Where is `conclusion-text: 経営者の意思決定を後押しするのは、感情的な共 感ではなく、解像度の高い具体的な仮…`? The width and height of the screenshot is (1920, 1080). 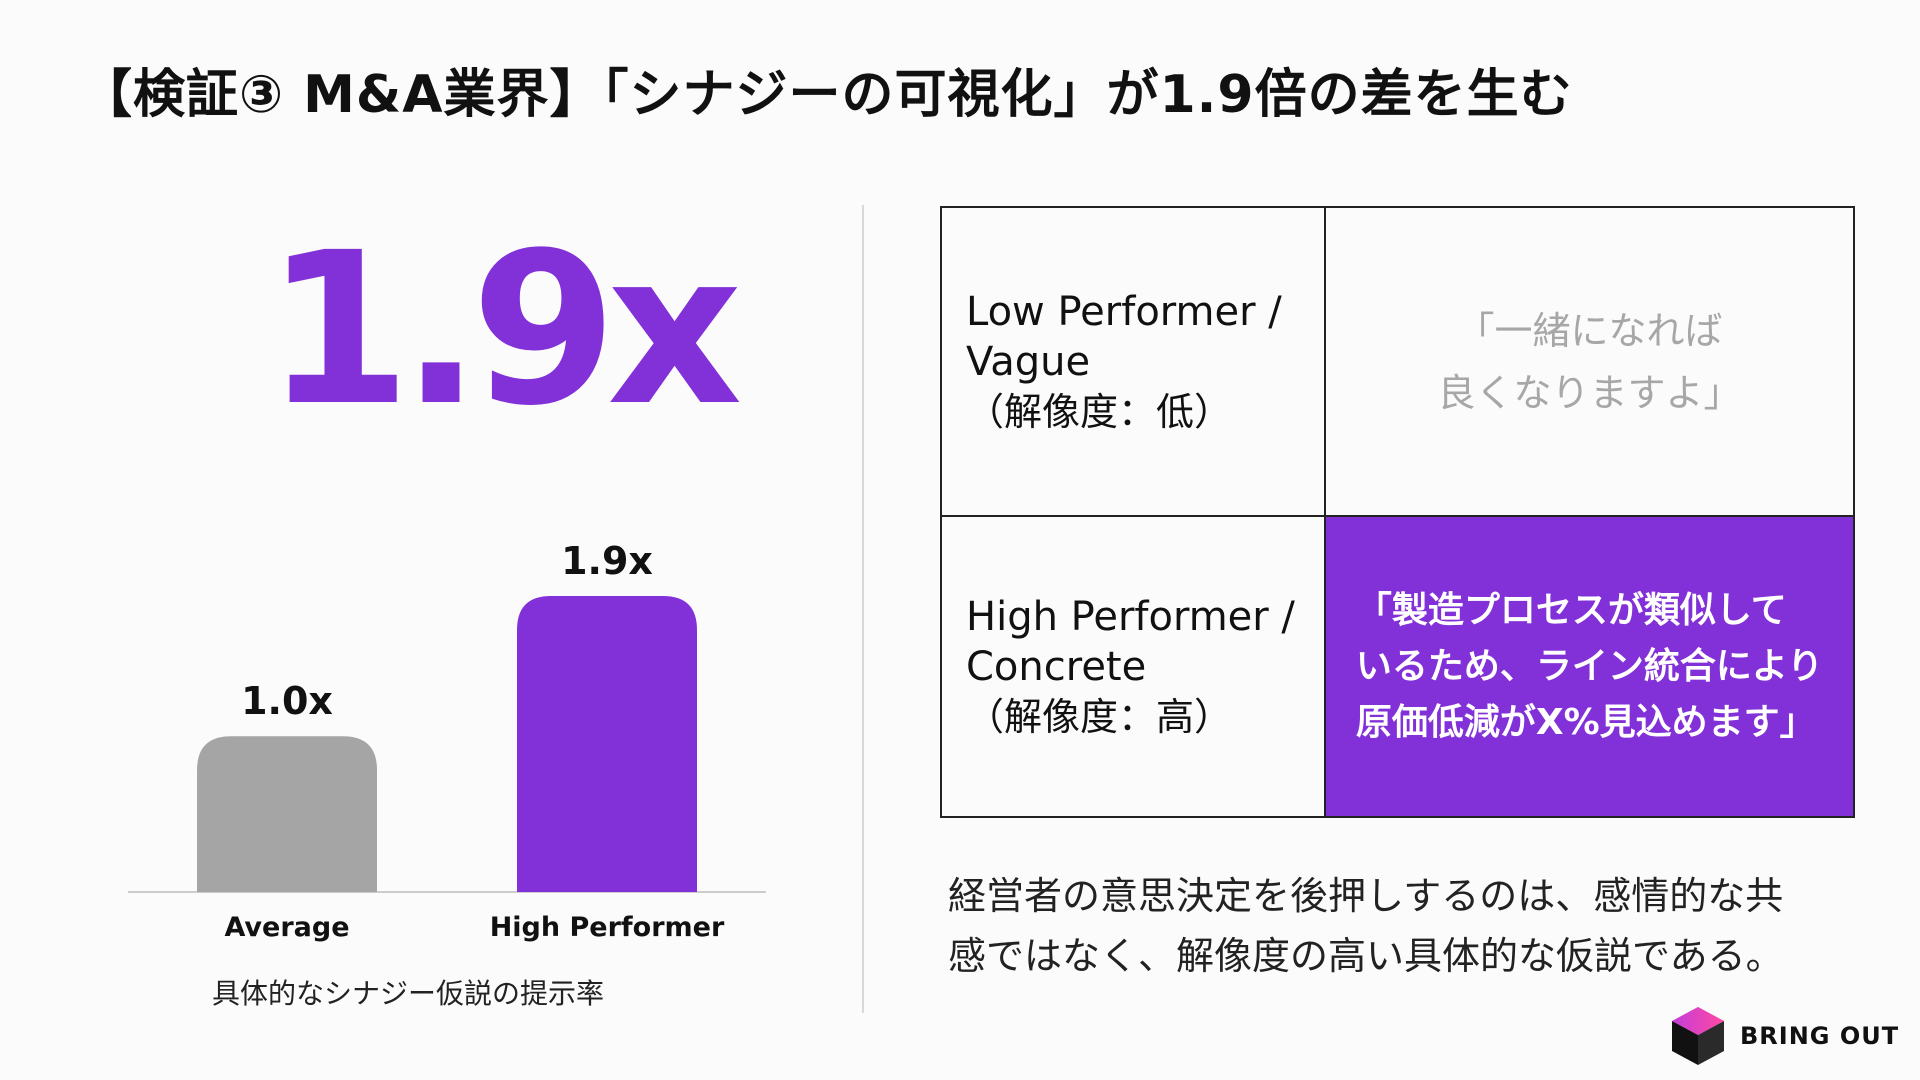 conclusion-text: 経営者の意思決定を後押しするのは、感情的な共 感ではなく、解像度の高い具体的な仮… is located at coordinates (1366, 926).